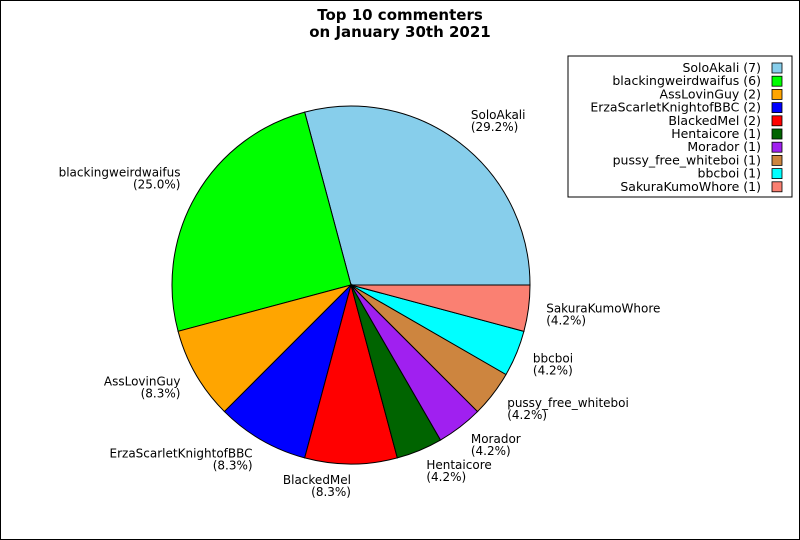  What do you see at coordinates (603, 309) in the screenshot?
I see `slice-label-sakurakumowhore: SakuraKumoWhore` at bounding box center [603, 309].